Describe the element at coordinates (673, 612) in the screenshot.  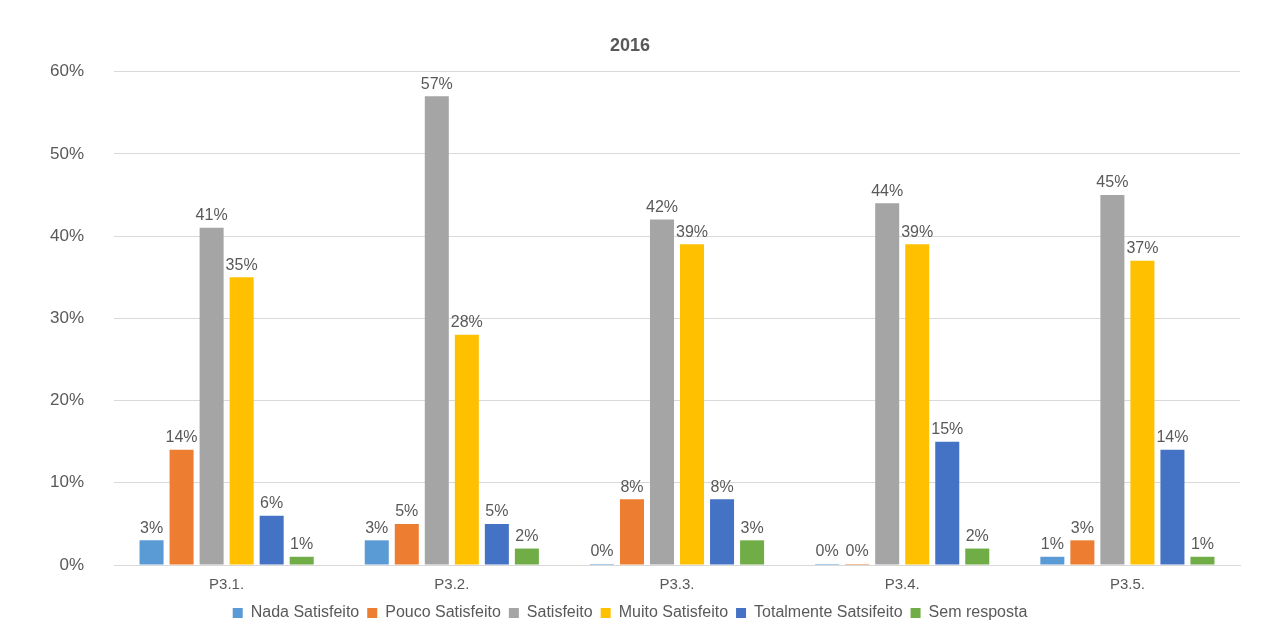
I see `legend-label: Muito Satisfeito` at that location.